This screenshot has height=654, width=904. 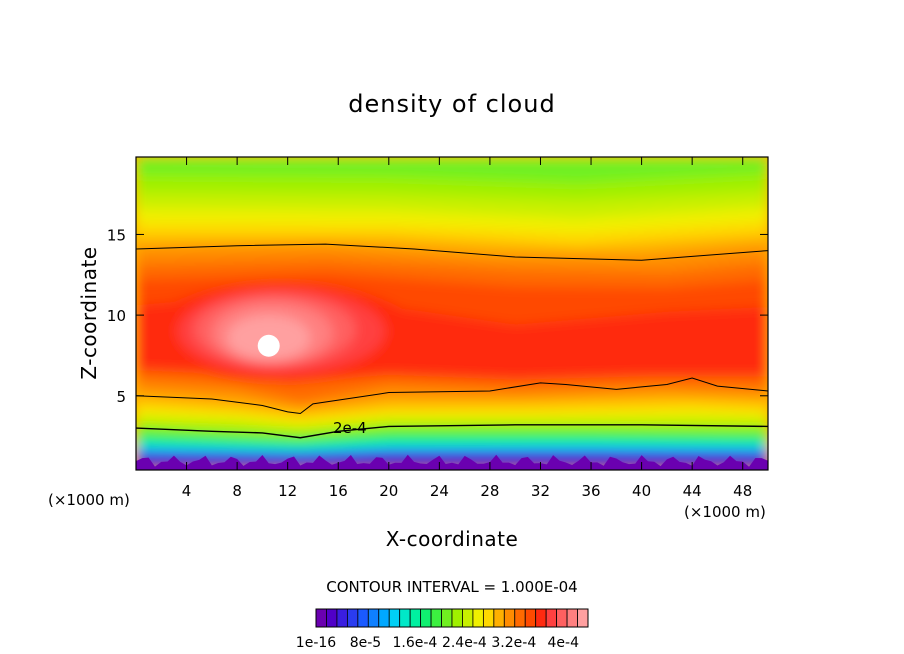 What do you see at coordinates (316, 643) in the screenshot?
I see `colorbar-tick-label: 1e-16` at bounding box center [316, 643].